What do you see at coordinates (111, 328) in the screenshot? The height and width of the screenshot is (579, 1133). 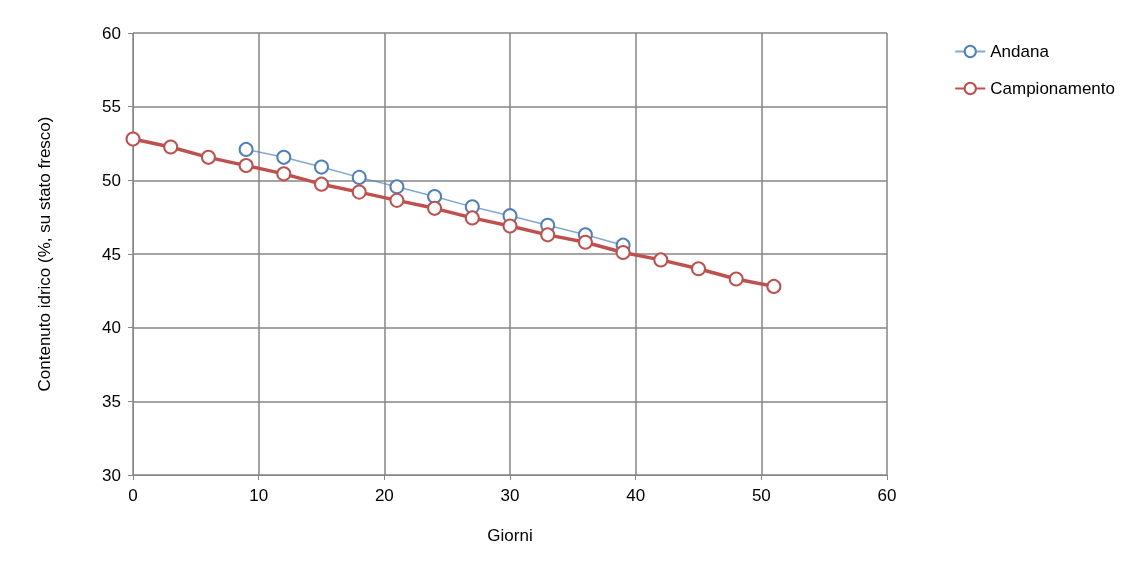 I see `y-tick-label: 40` at bounding box center [111, 328].